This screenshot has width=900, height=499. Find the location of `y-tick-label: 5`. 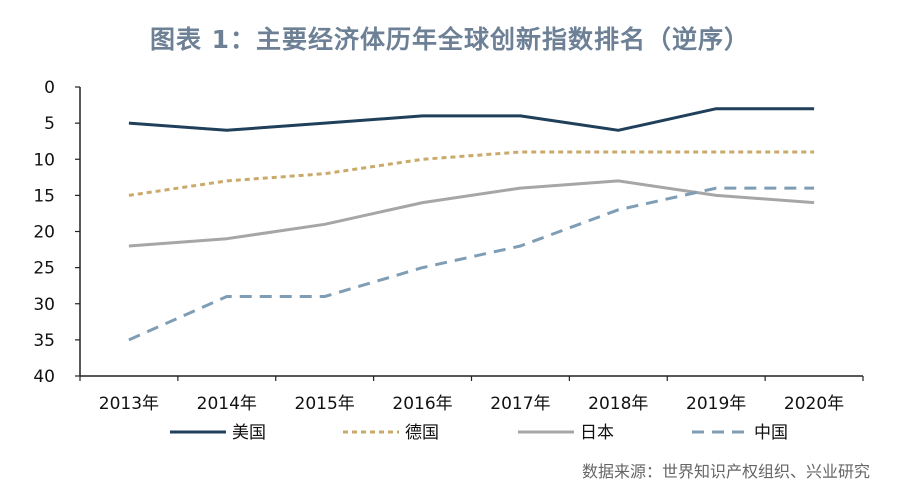

y-tick-label: 5 is located at coordinates (49, 124).